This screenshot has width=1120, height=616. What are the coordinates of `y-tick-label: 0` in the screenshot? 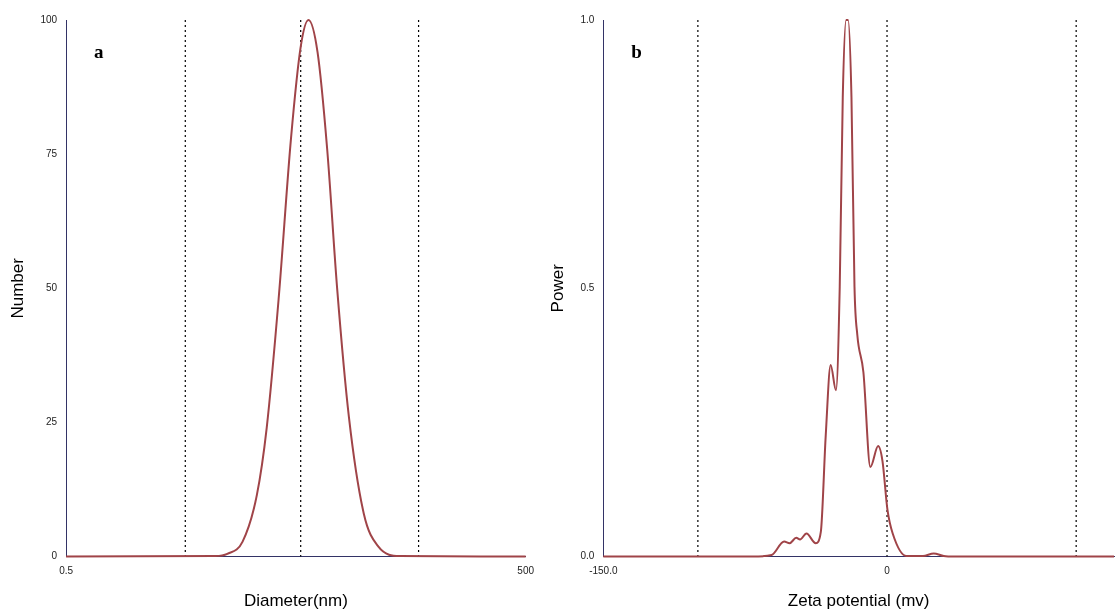 It's located at (54, 556).